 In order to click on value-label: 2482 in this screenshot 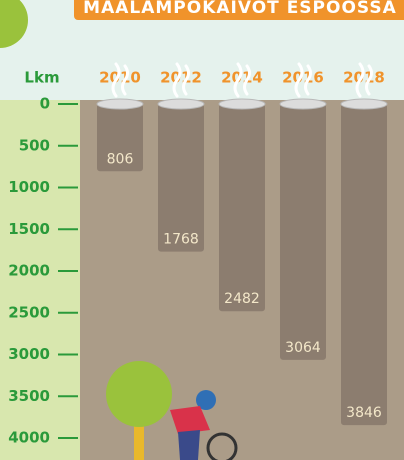, I will do `click(242, 299)`.